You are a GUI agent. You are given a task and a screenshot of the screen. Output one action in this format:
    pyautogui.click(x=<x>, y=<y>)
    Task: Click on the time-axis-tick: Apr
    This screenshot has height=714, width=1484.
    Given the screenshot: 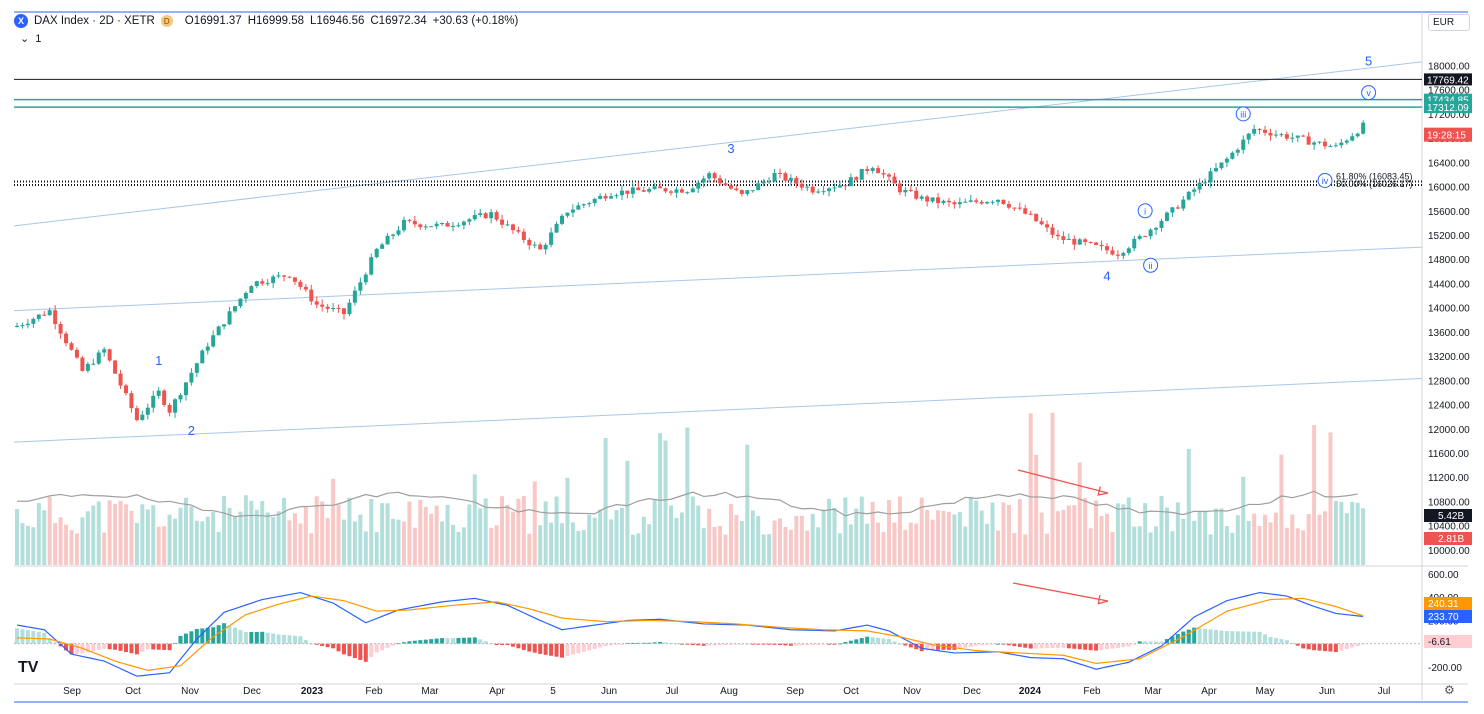 What is the action you would take?
    pyautogui.click(x=1209, y=691)
    